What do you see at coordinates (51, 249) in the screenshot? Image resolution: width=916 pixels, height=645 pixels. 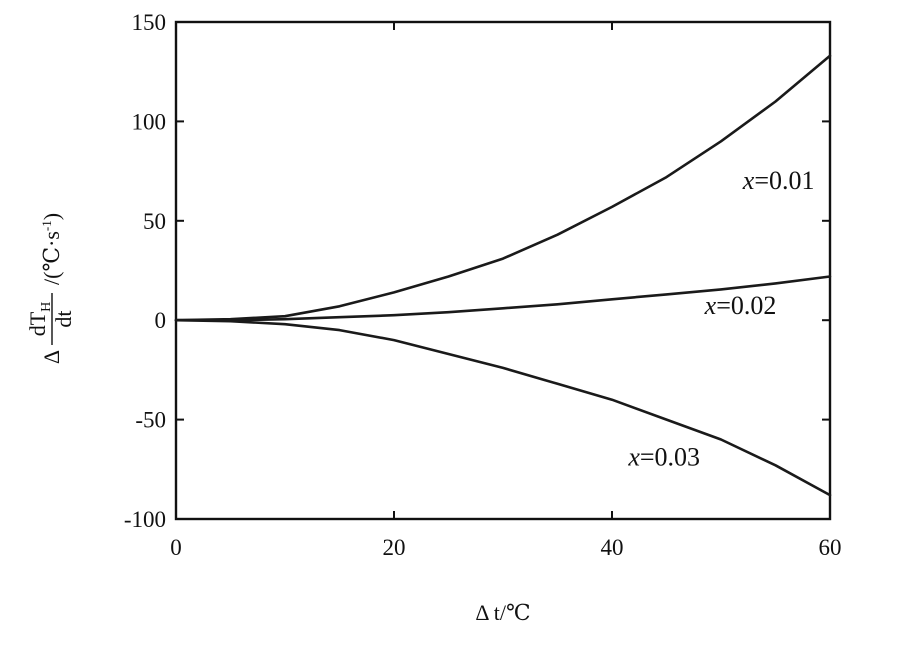 I see `y-axis-title-unit: /(℃·s-1)` at bounding box center [51, 249].